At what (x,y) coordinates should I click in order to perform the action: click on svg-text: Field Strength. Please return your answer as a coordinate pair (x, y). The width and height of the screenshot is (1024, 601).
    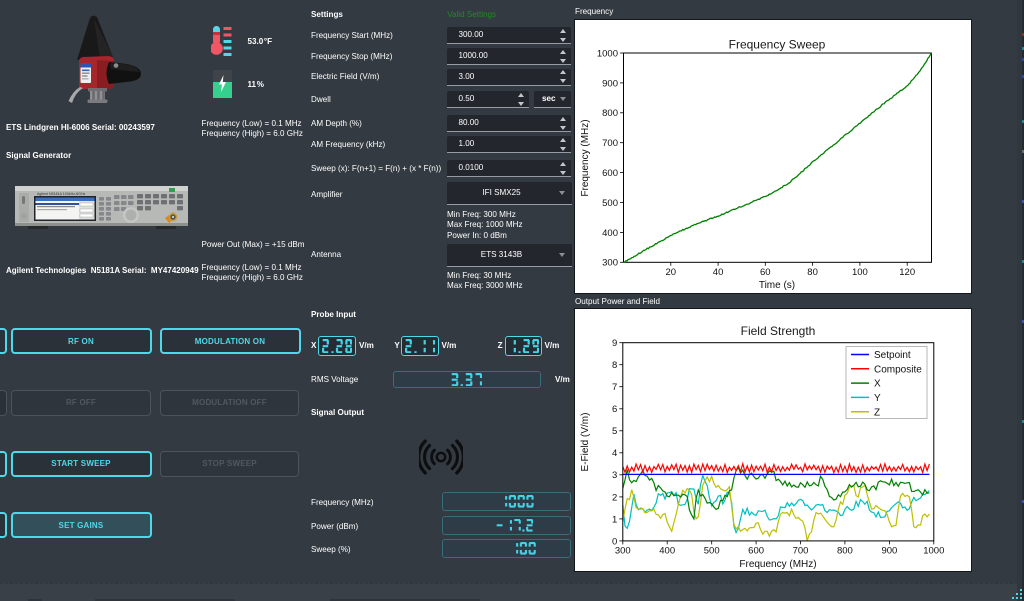
    Looking at the image, I should click on (777, 331).